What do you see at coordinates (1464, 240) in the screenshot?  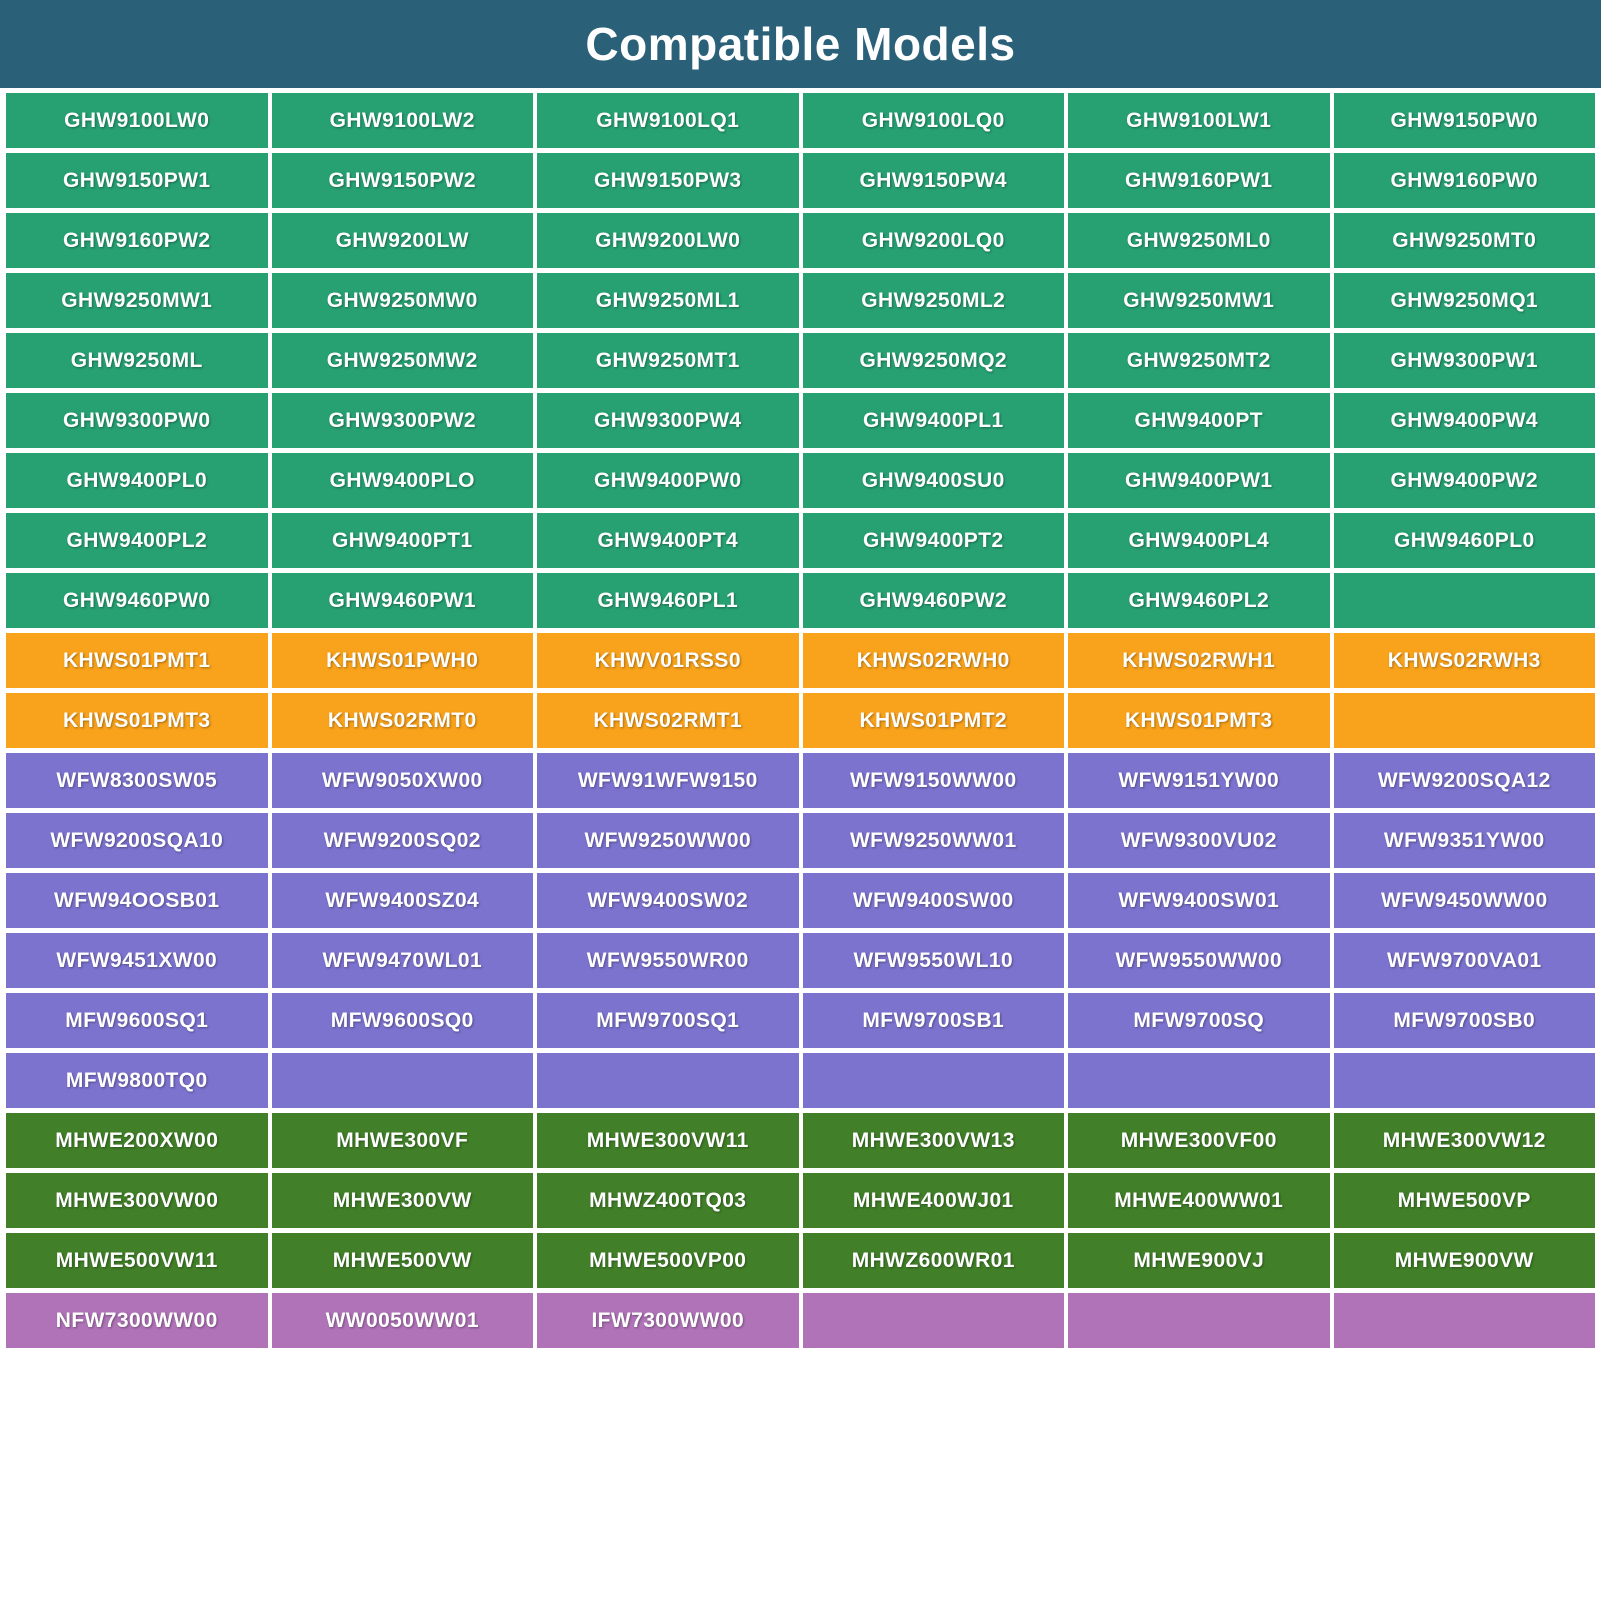 I see `model-cell: GHW9250MT0` at bounding box center [1464, 240].